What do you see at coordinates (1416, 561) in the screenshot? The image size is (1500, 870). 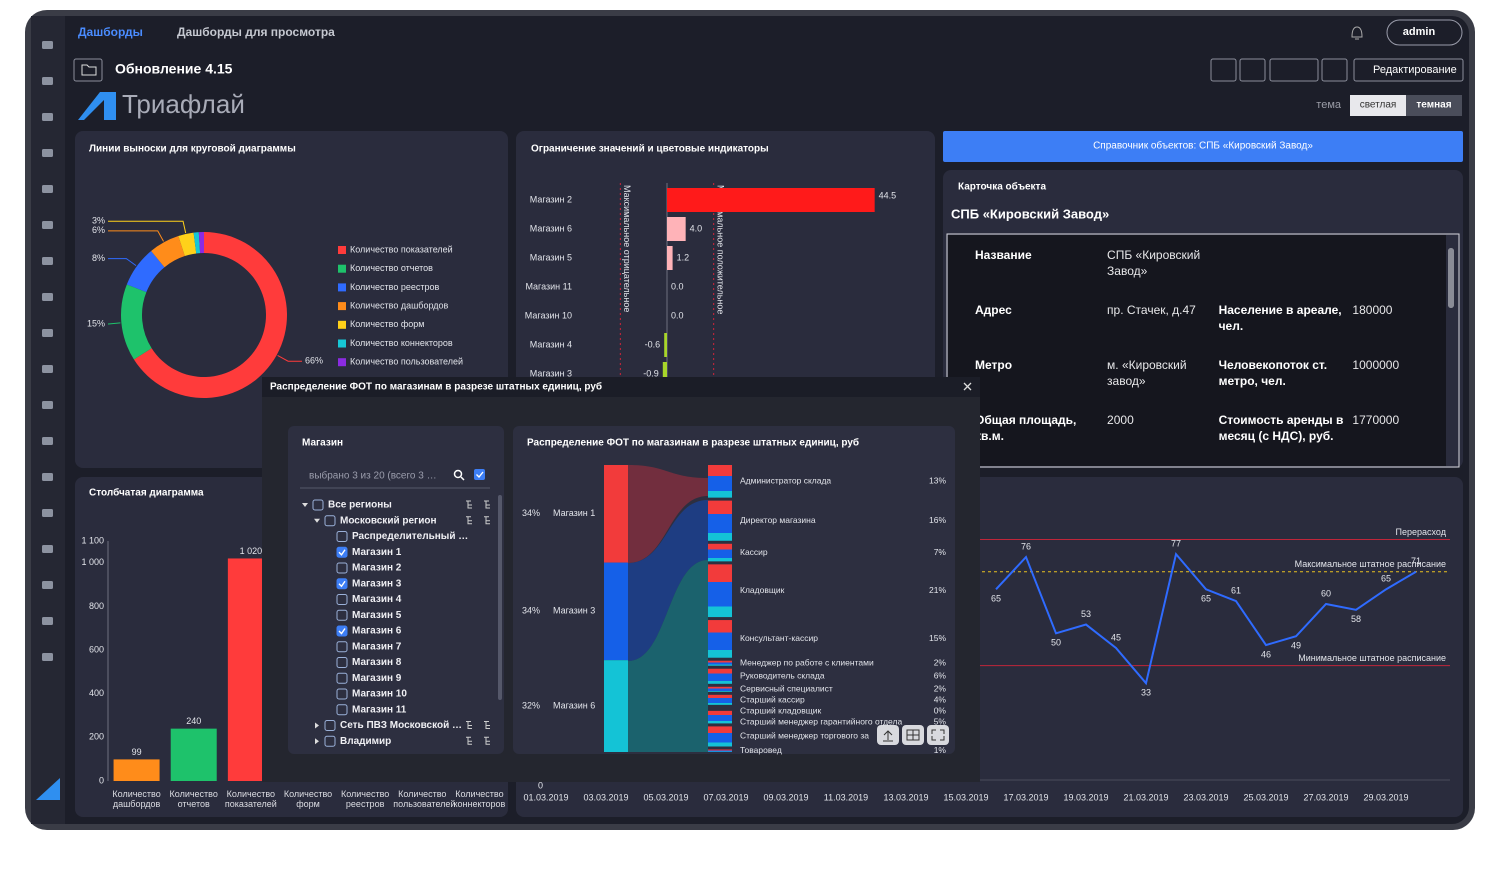 I see `point-label: 71` at bounding box center [1416, 561].